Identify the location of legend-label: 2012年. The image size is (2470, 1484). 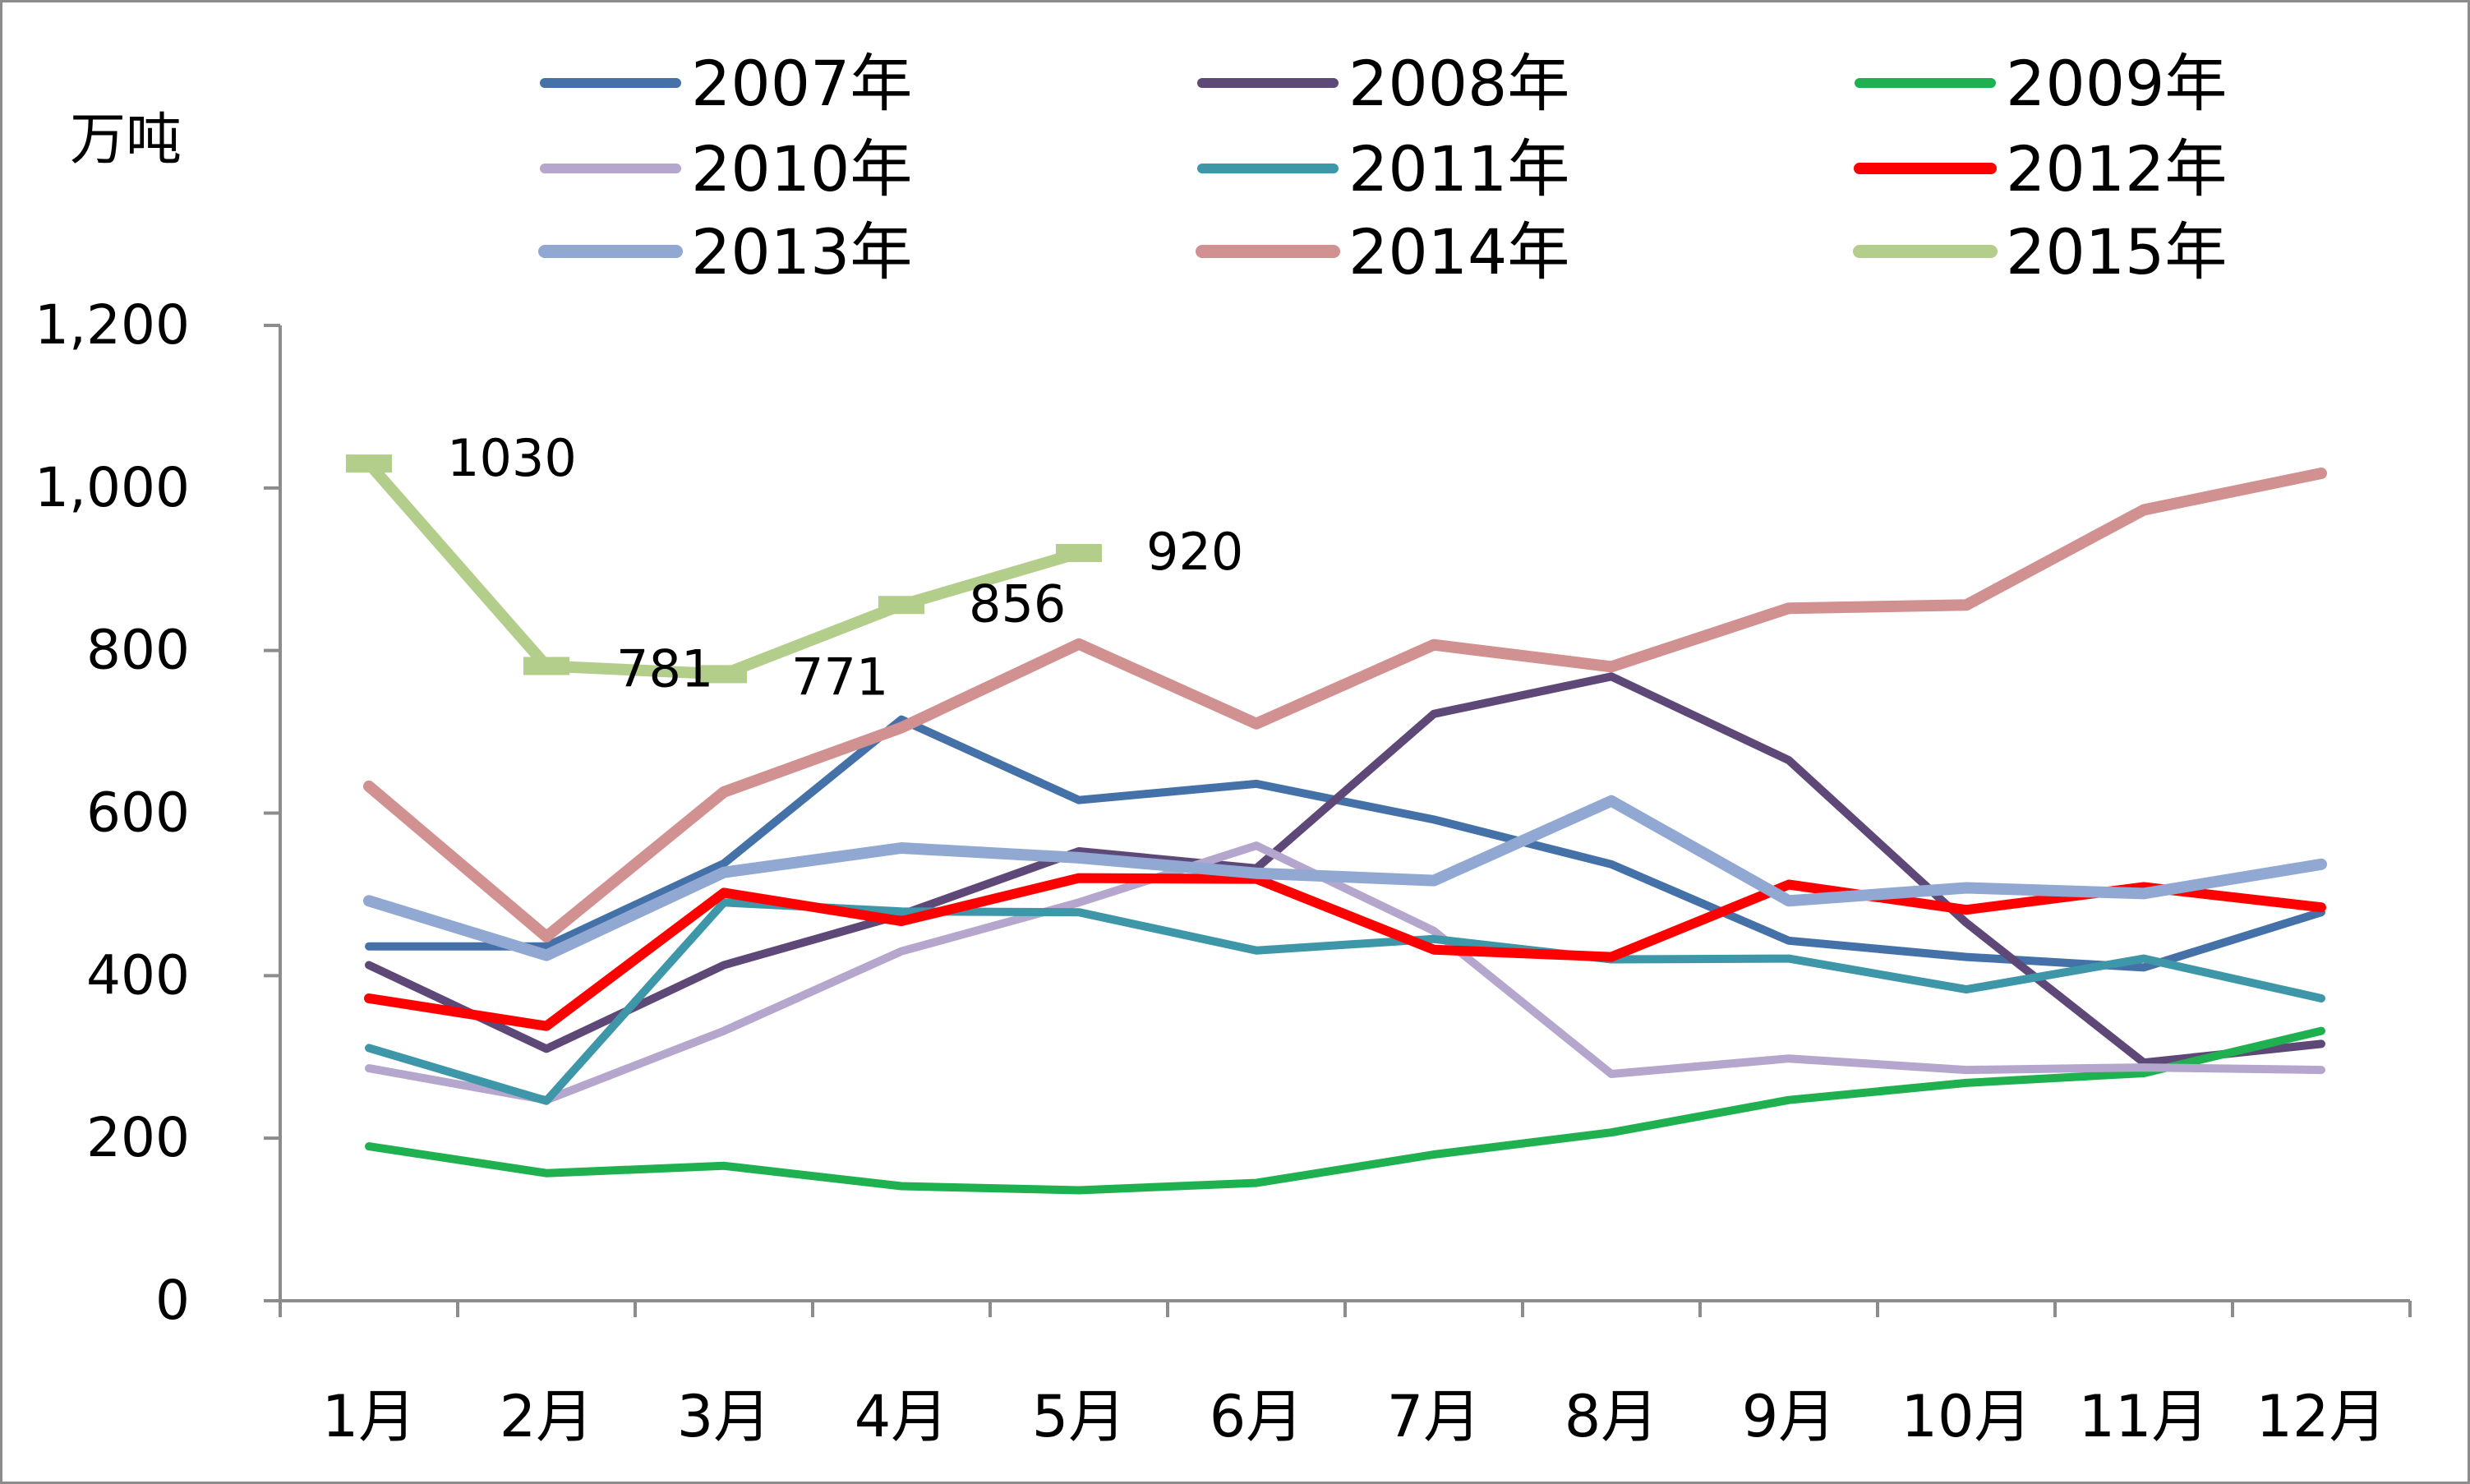
(2116, 169).